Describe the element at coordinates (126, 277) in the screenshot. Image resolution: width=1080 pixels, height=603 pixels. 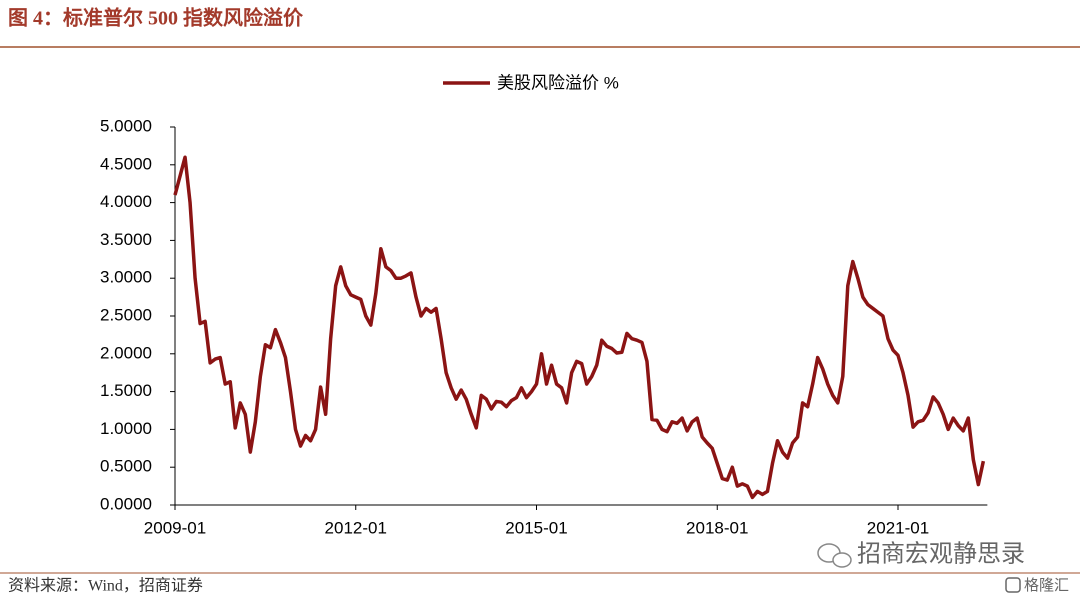
I see `y-tick-label: 3.0000` at that location.